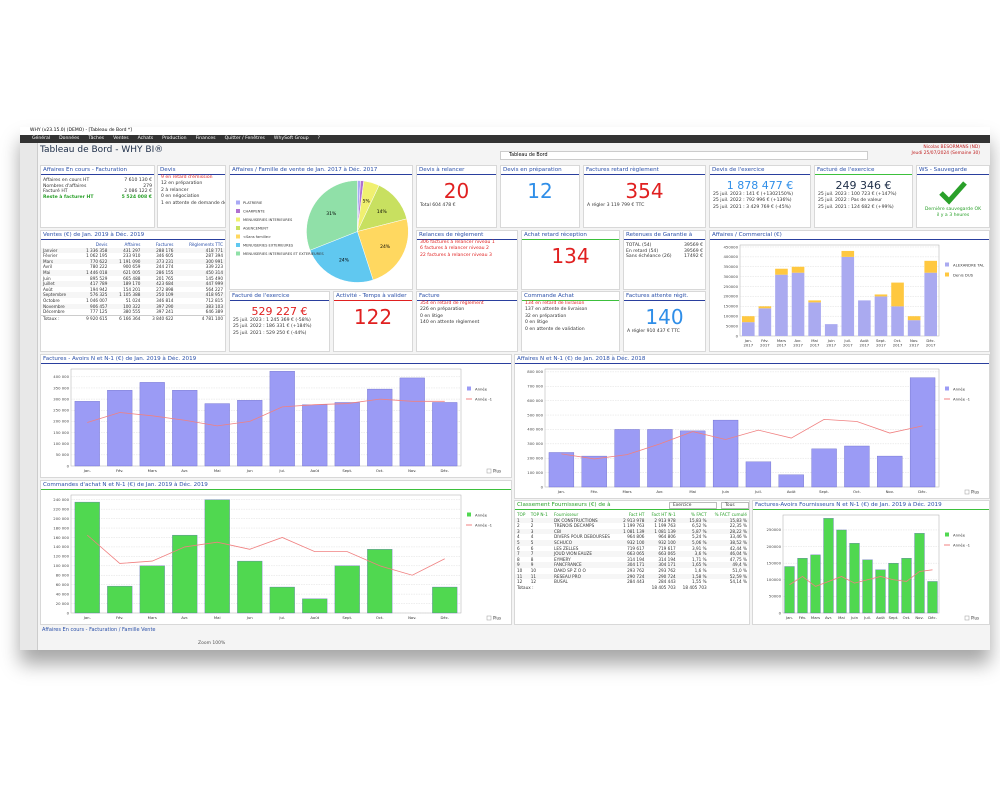 The width and height of the screenshot is (1000, 800). Describe the element at coordinates (520, 570) in the screenshot. I see `supplier-cell: 10` at that location.